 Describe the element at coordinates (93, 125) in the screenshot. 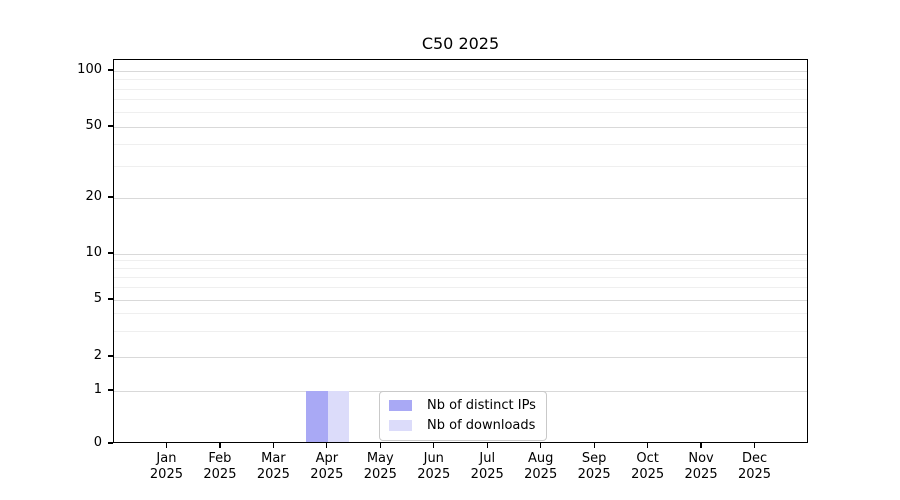

I see `y-tick-label: 50` at that location.